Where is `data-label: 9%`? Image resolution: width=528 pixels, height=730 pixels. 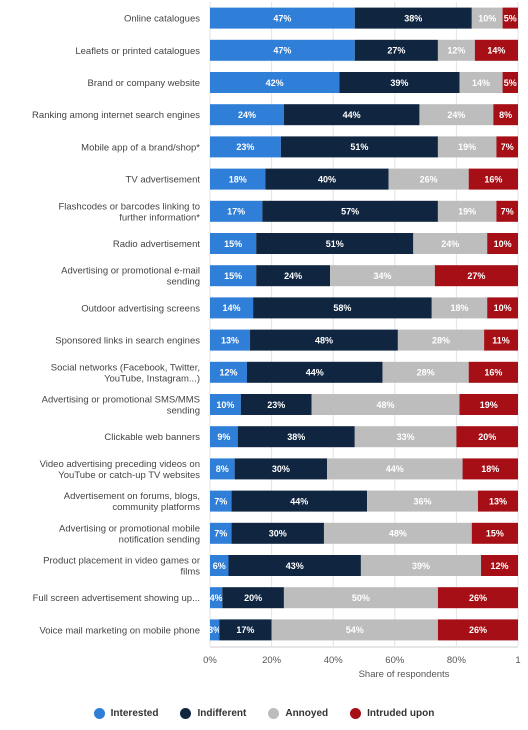 data-label: 9% is located at coordinates (223, 437).